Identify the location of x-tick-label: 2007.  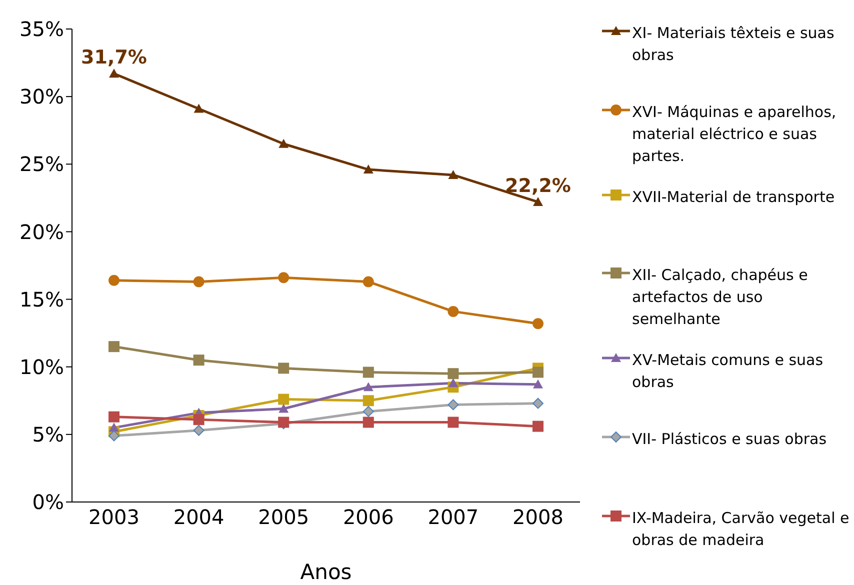
(453, 517).